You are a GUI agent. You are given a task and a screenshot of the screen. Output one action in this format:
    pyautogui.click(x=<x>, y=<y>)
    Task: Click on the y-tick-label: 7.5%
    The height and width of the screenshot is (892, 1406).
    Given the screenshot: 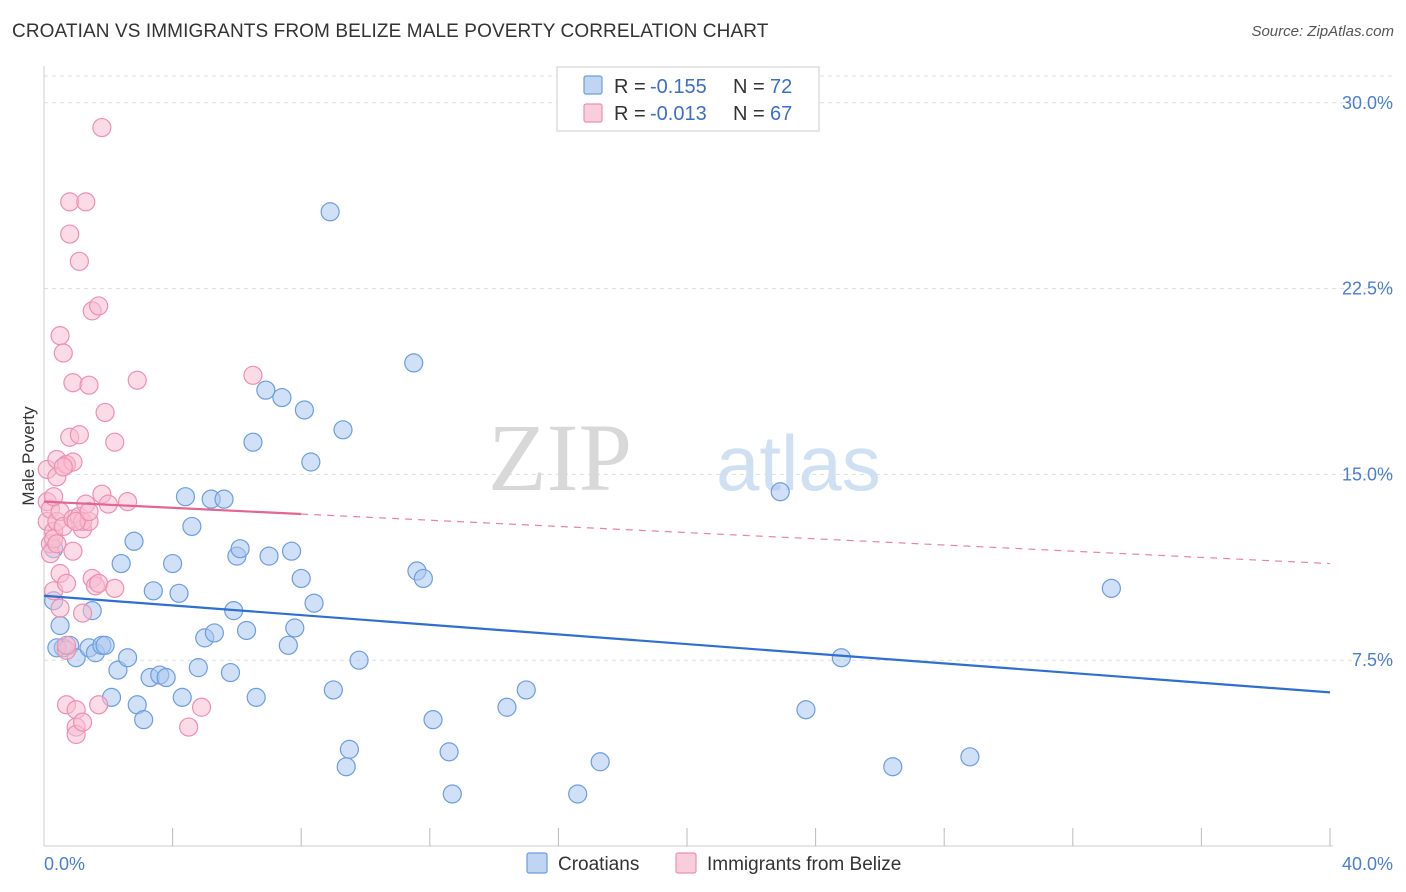 What is the action you would take?
    pyautogui.click(x=1372, y=660)
    